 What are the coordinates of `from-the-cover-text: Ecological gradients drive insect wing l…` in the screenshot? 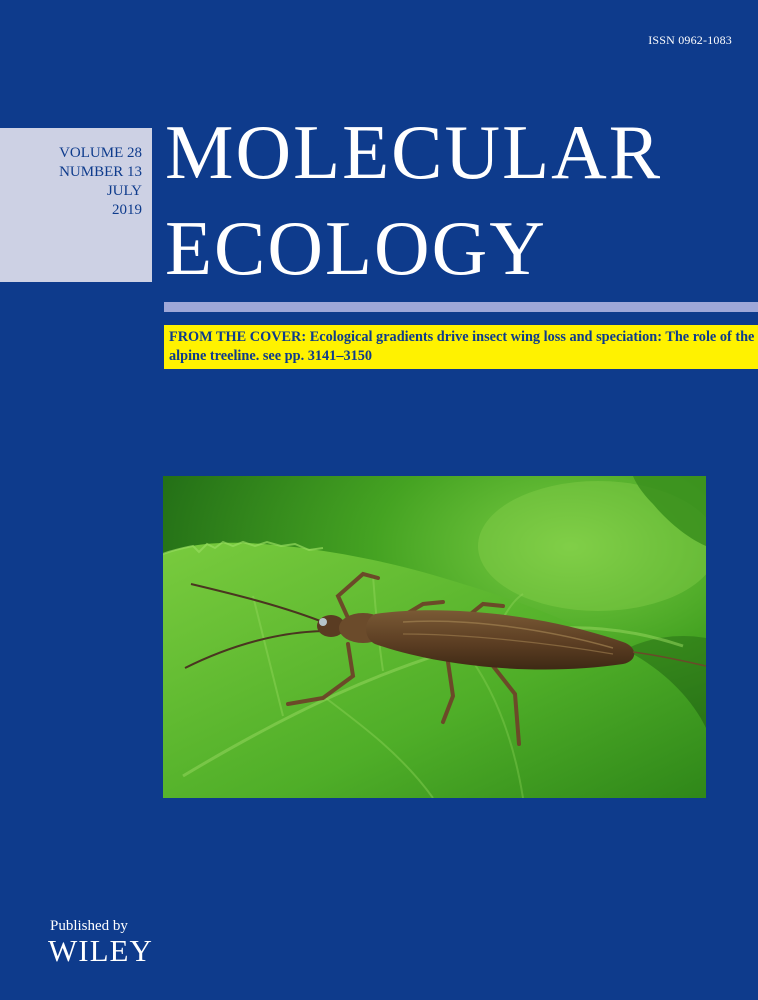 It's located at (462, 346).